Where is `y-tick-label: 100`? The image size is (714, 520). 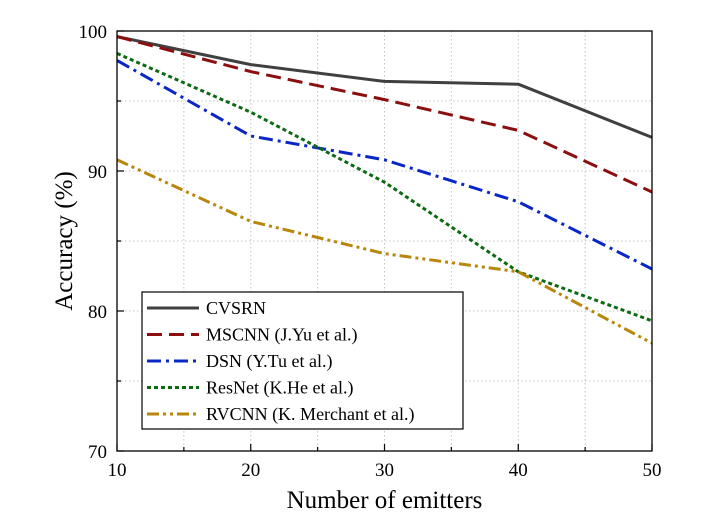 y-tick-label: 100 is located at coordinates (93, 32).